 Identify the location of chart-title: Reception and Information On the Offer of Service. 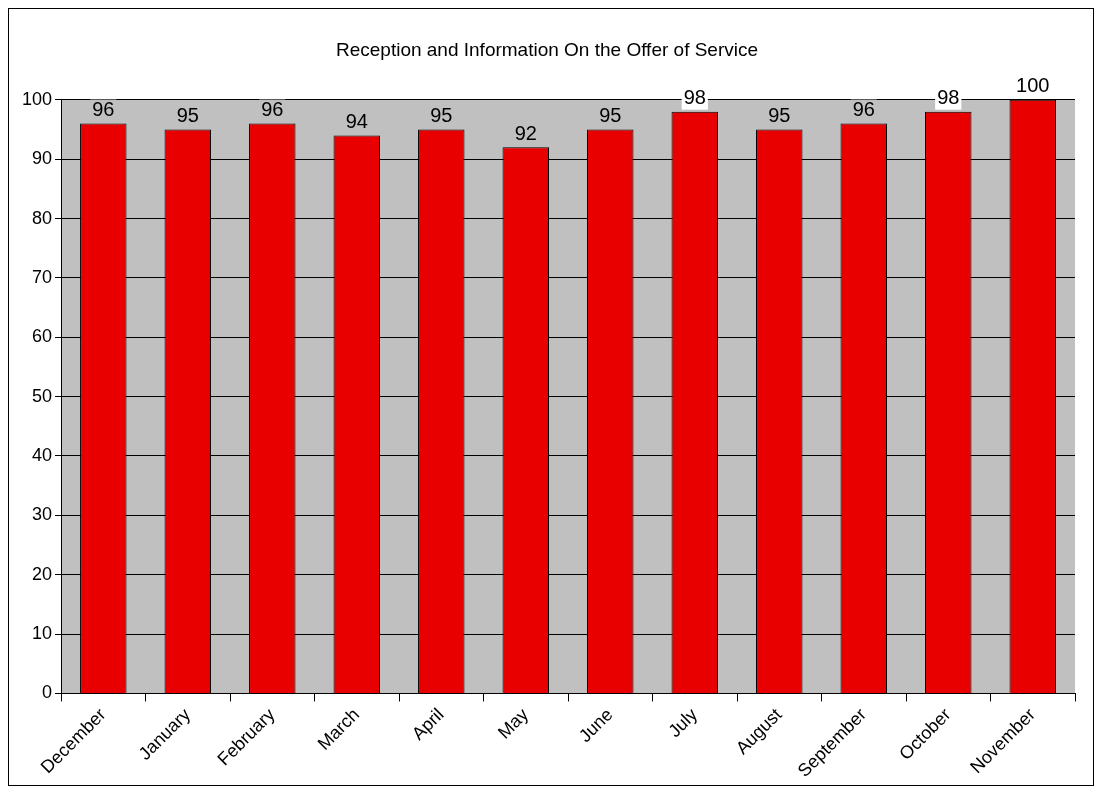
(547, 49).